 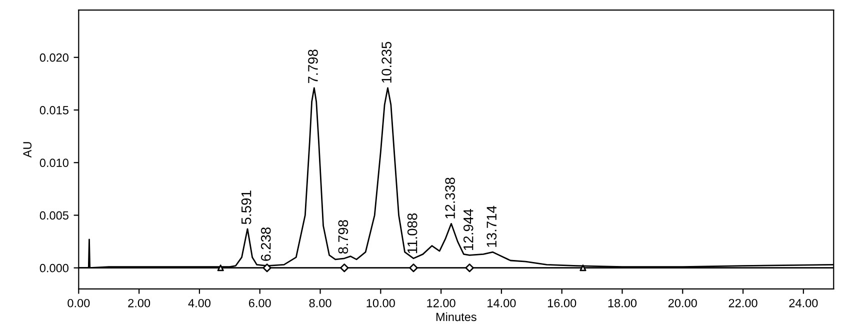 What do you see at coordinates (54, 268) in the screenshot?
I see `y-tick-label: 0.000` at bounding box center [54, 268].